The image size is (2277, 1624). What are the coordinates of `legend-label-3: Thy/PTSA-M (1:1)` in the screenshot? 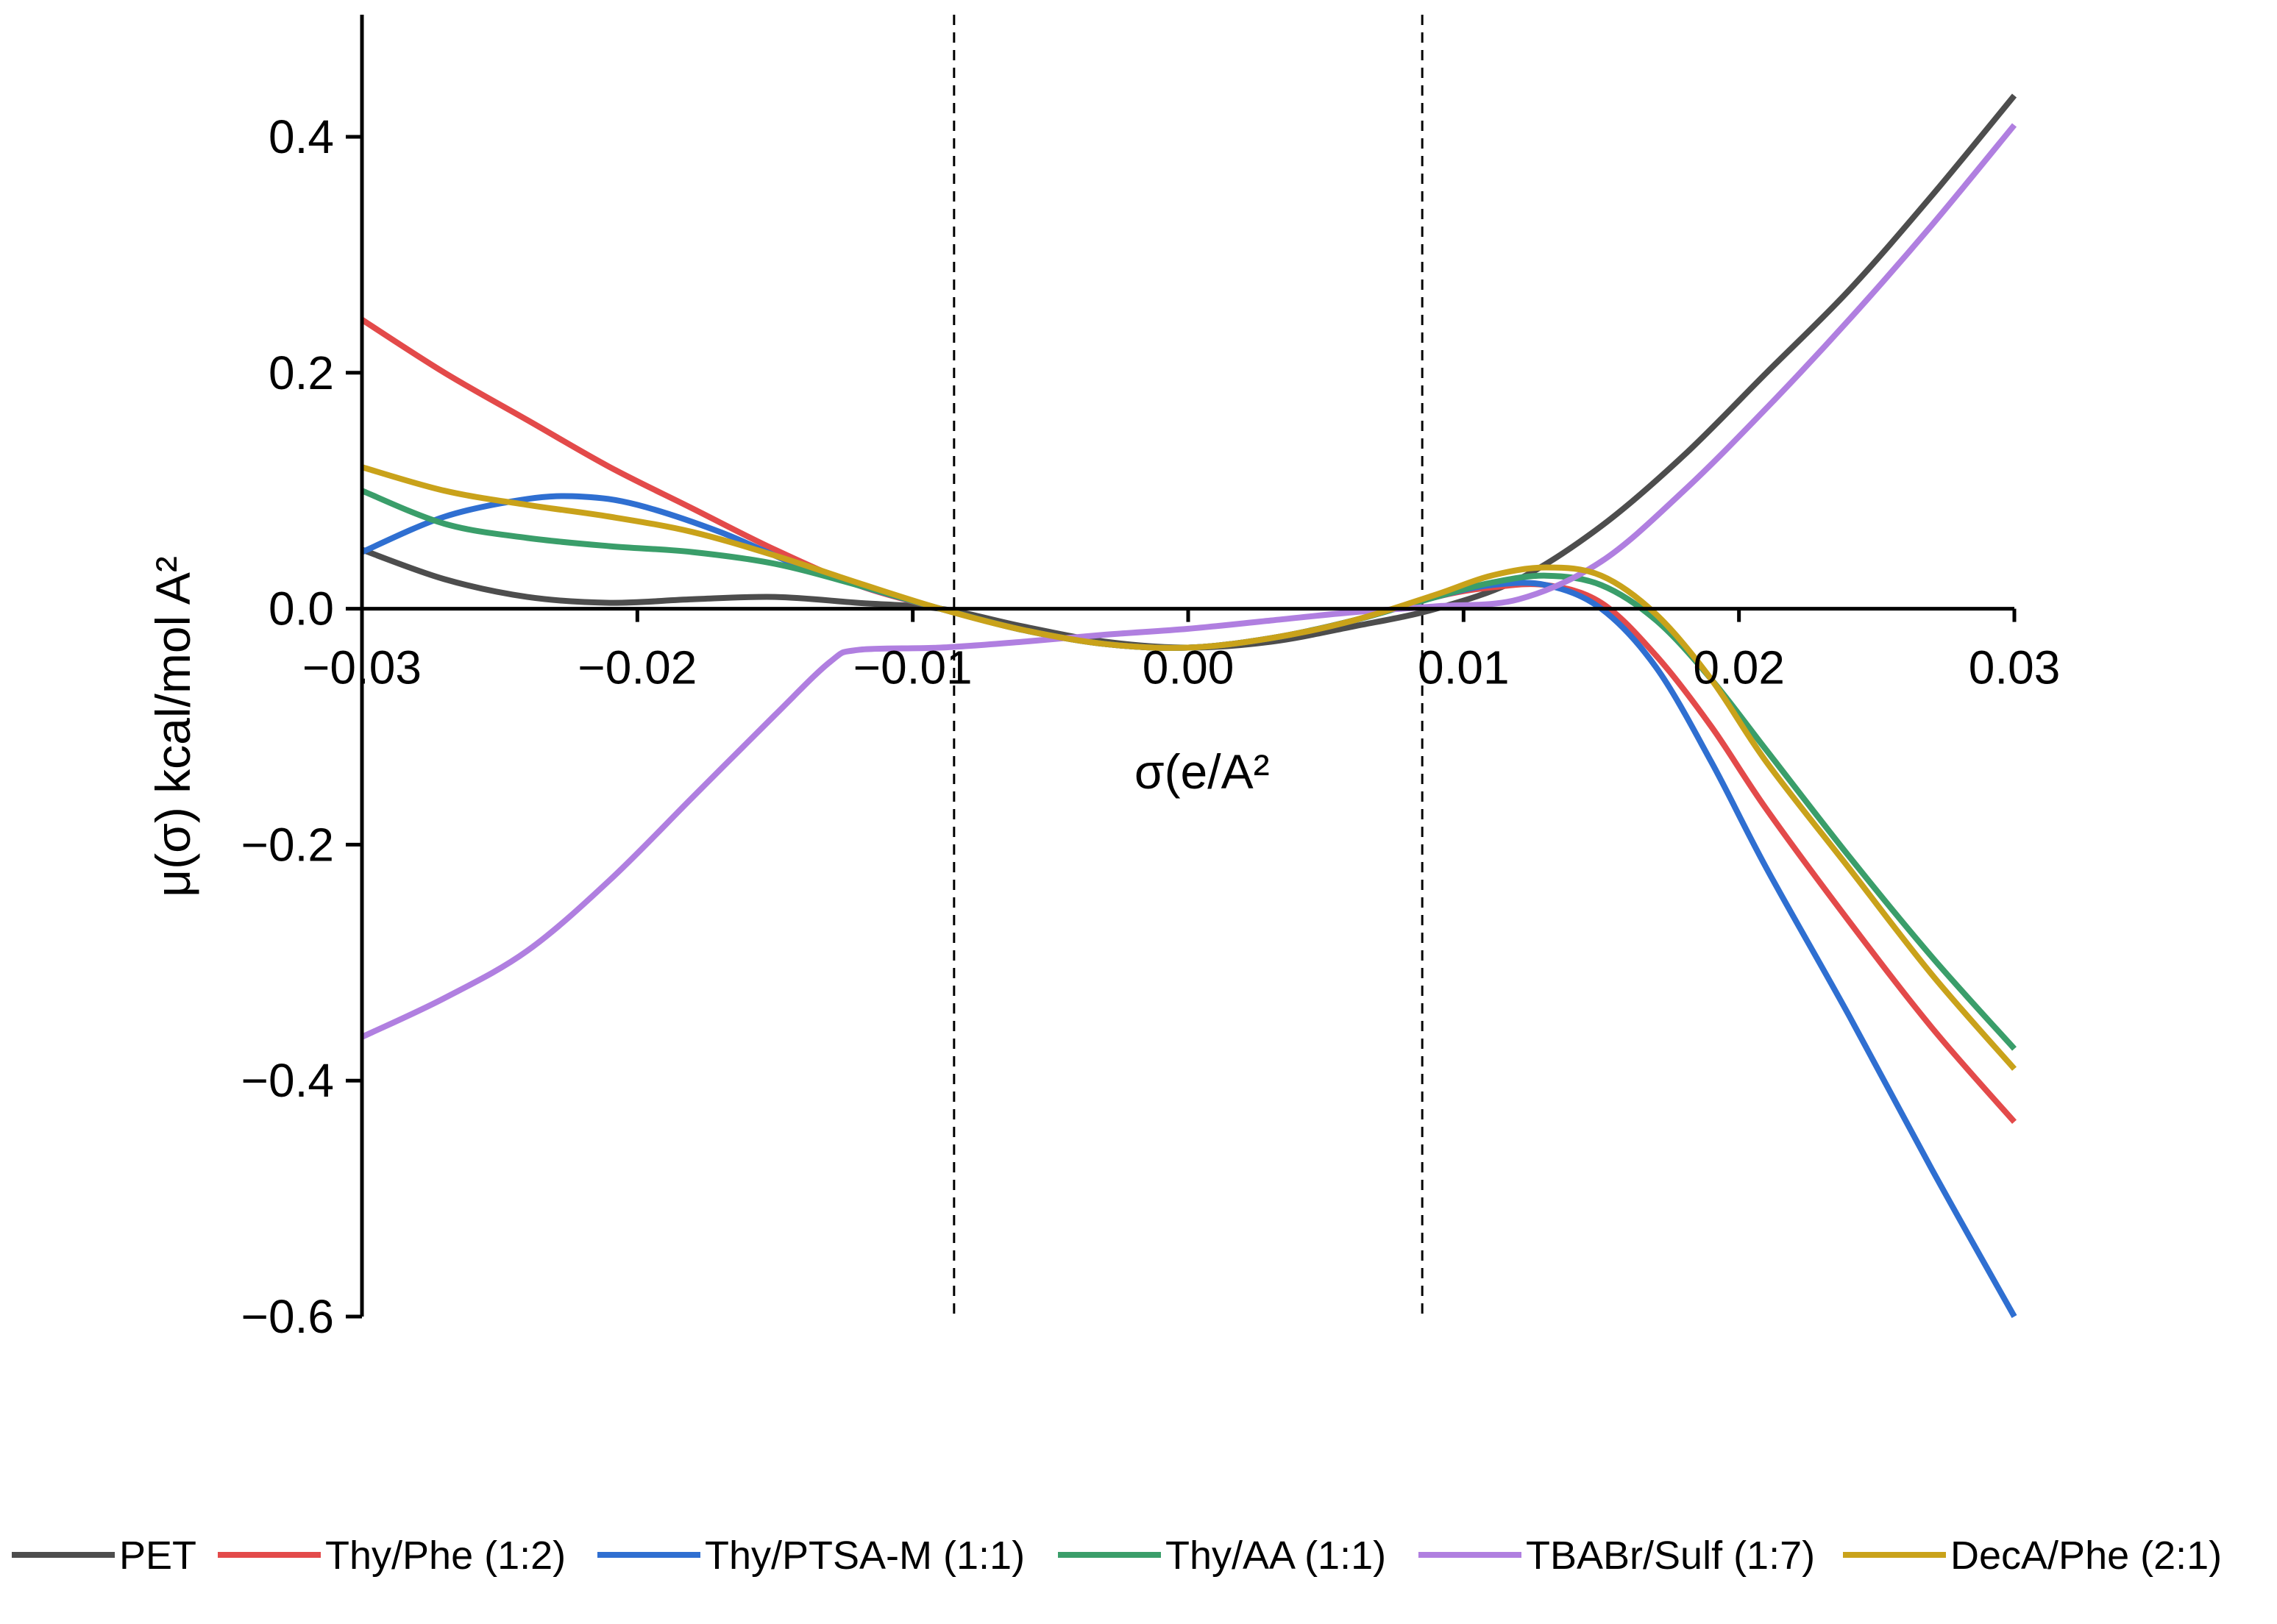 It's located at (865, 1556).